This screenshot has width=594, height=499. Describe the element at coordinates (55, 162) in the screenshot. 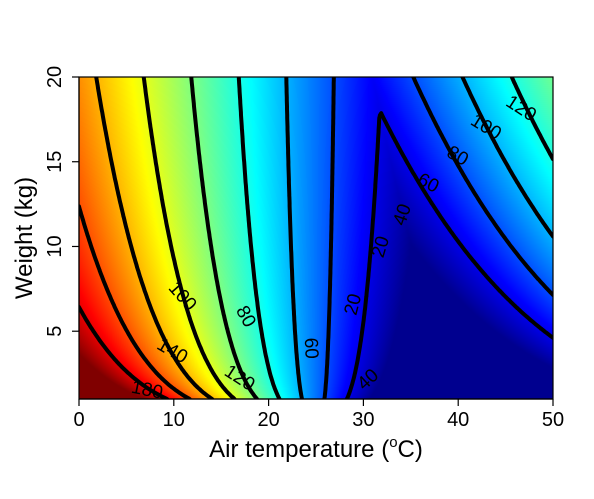

I see `y-tick-label: 15` at that location.